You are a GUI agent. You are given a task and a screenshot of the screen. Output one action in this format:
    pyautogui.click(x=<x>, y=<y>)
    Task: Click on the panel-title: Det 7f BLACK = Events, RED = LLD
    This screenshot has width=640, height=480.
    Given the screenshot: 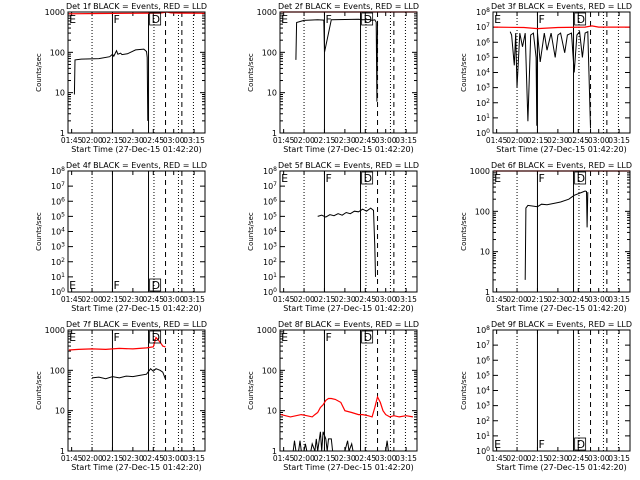 What is the action you would take?
    pyautogui.click(x=136, y=324)
    